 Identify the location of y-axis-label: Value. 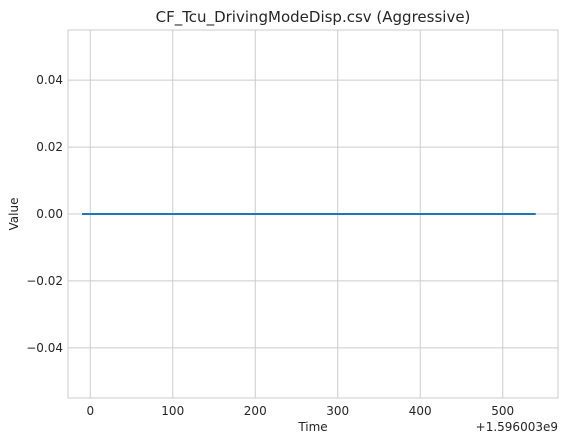
(14, 214).